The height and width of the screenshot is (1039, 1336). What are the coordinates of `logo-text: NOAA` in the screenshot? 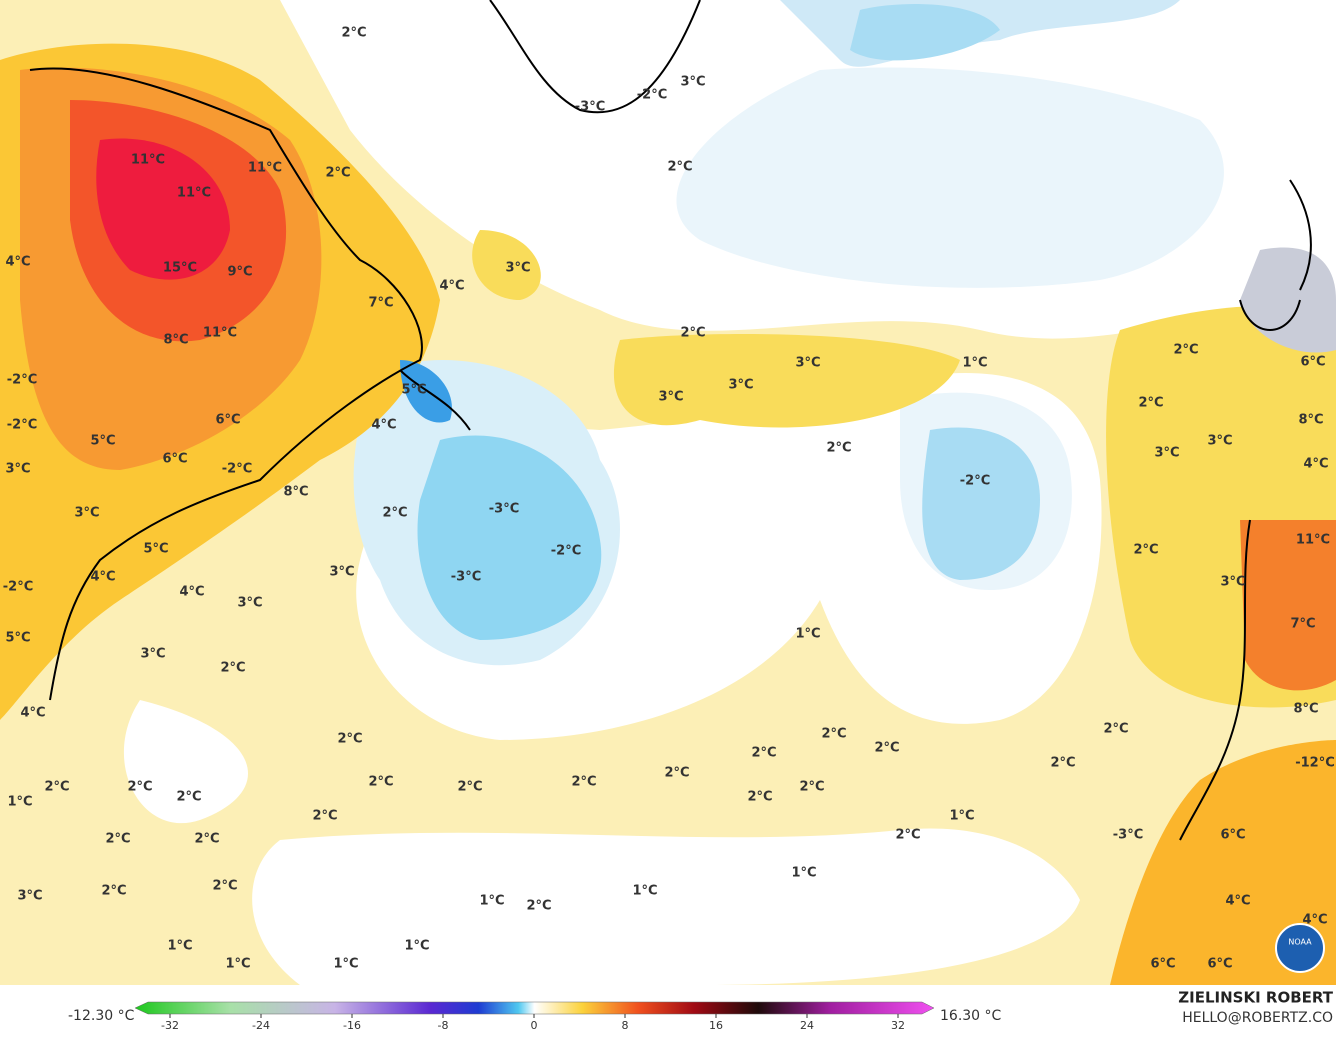 It's located at (1300, 942).